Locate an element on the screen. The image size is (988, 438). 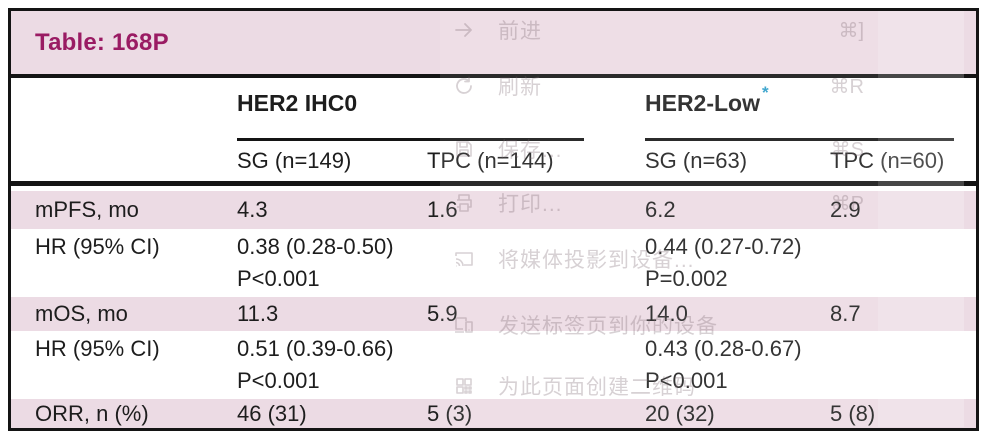
cell-value: 0.38 (0.28-0.50) P<0.001 is located at coordinates (315, 262).